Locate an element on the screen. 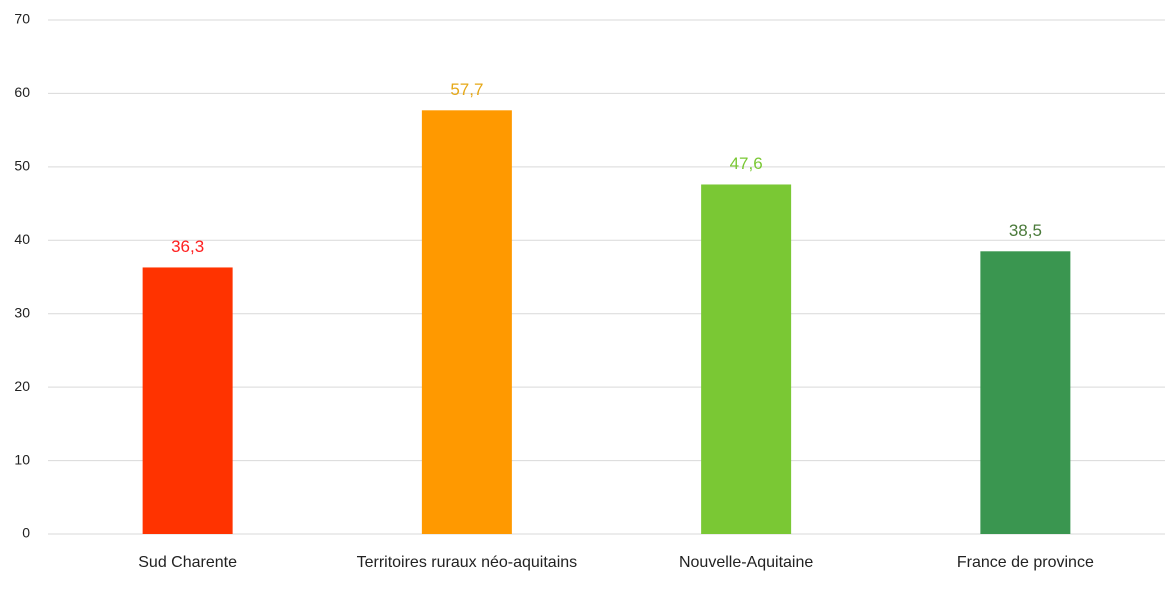  y-tick-label: 0 is located at coordinates (26, 533).